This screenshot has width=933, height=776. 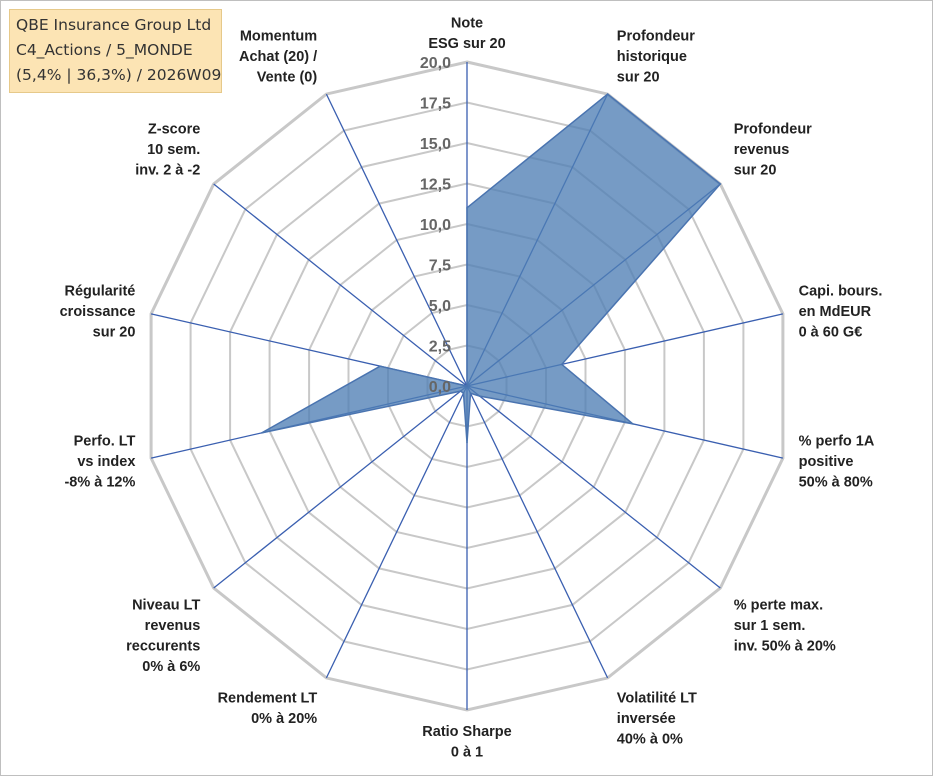 What do you see at coordinates (466, 44) in the screenshot?
I see `axis-label-esg: ESG sur 20` at bounding box center [466, 44].